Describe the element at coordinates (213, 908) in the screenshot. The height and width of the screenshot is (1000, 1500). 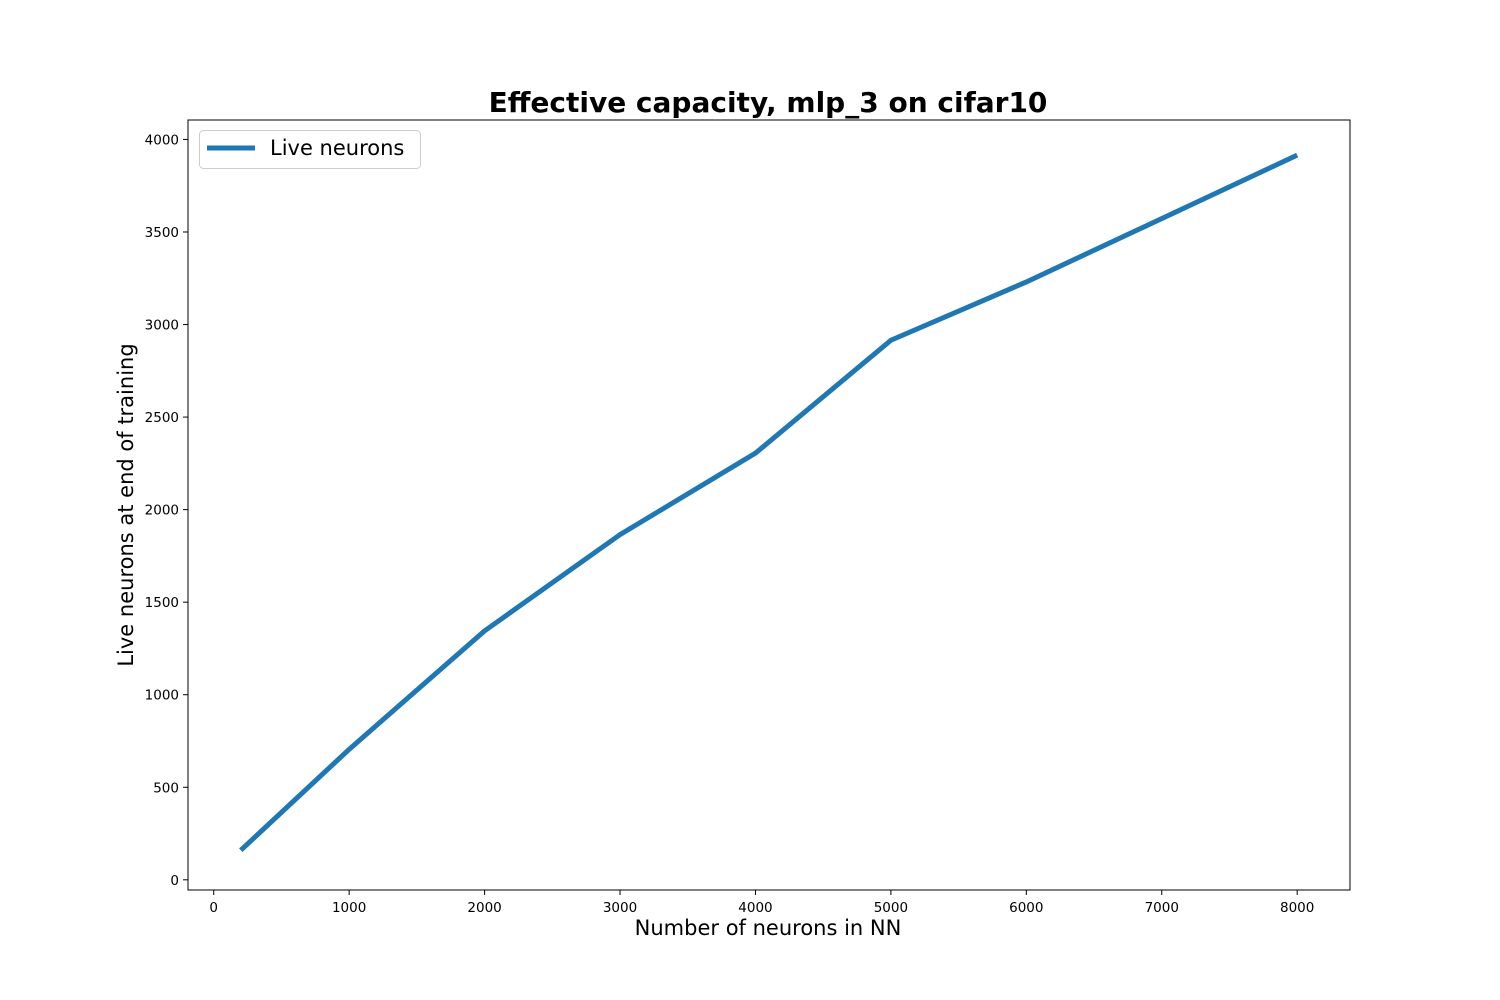
I see `x-tick-label: 0` at that location.